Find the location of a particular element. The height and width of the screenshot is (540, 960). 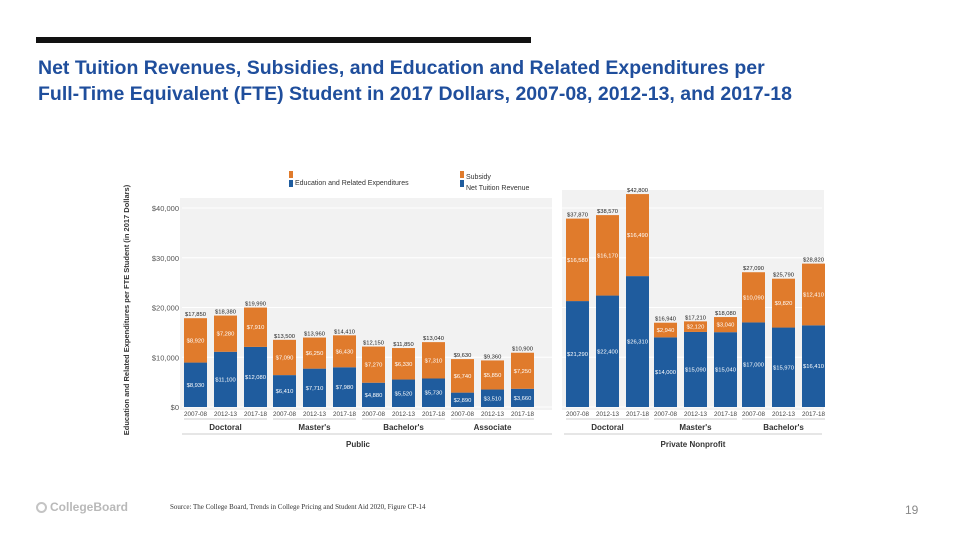

subsidy-value-label: $7,090 is located at coordinates (285, 358).